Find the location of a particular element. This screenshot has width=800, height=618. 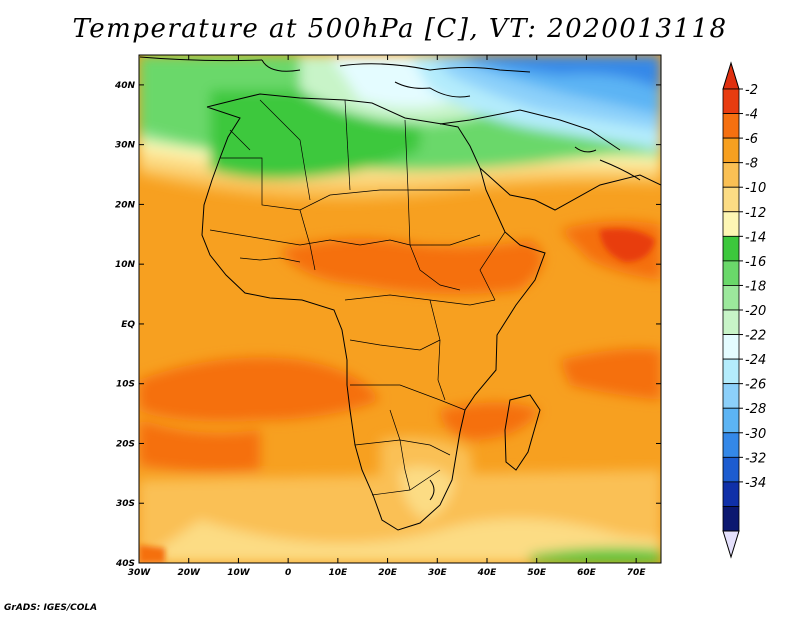

lon-tick-label: 30W is located at coordinates (140, 573).